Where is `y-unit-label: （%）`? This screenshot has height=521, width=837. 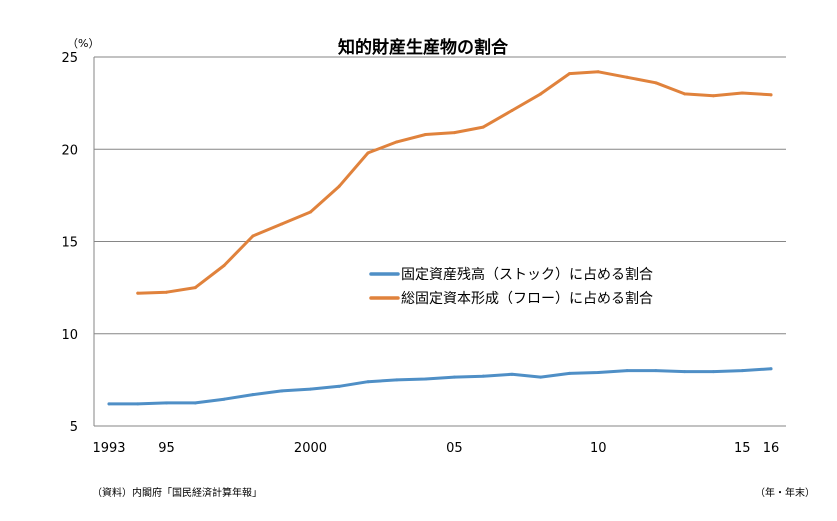
y-unit-label: （%） is located at coordinates (83, 43).